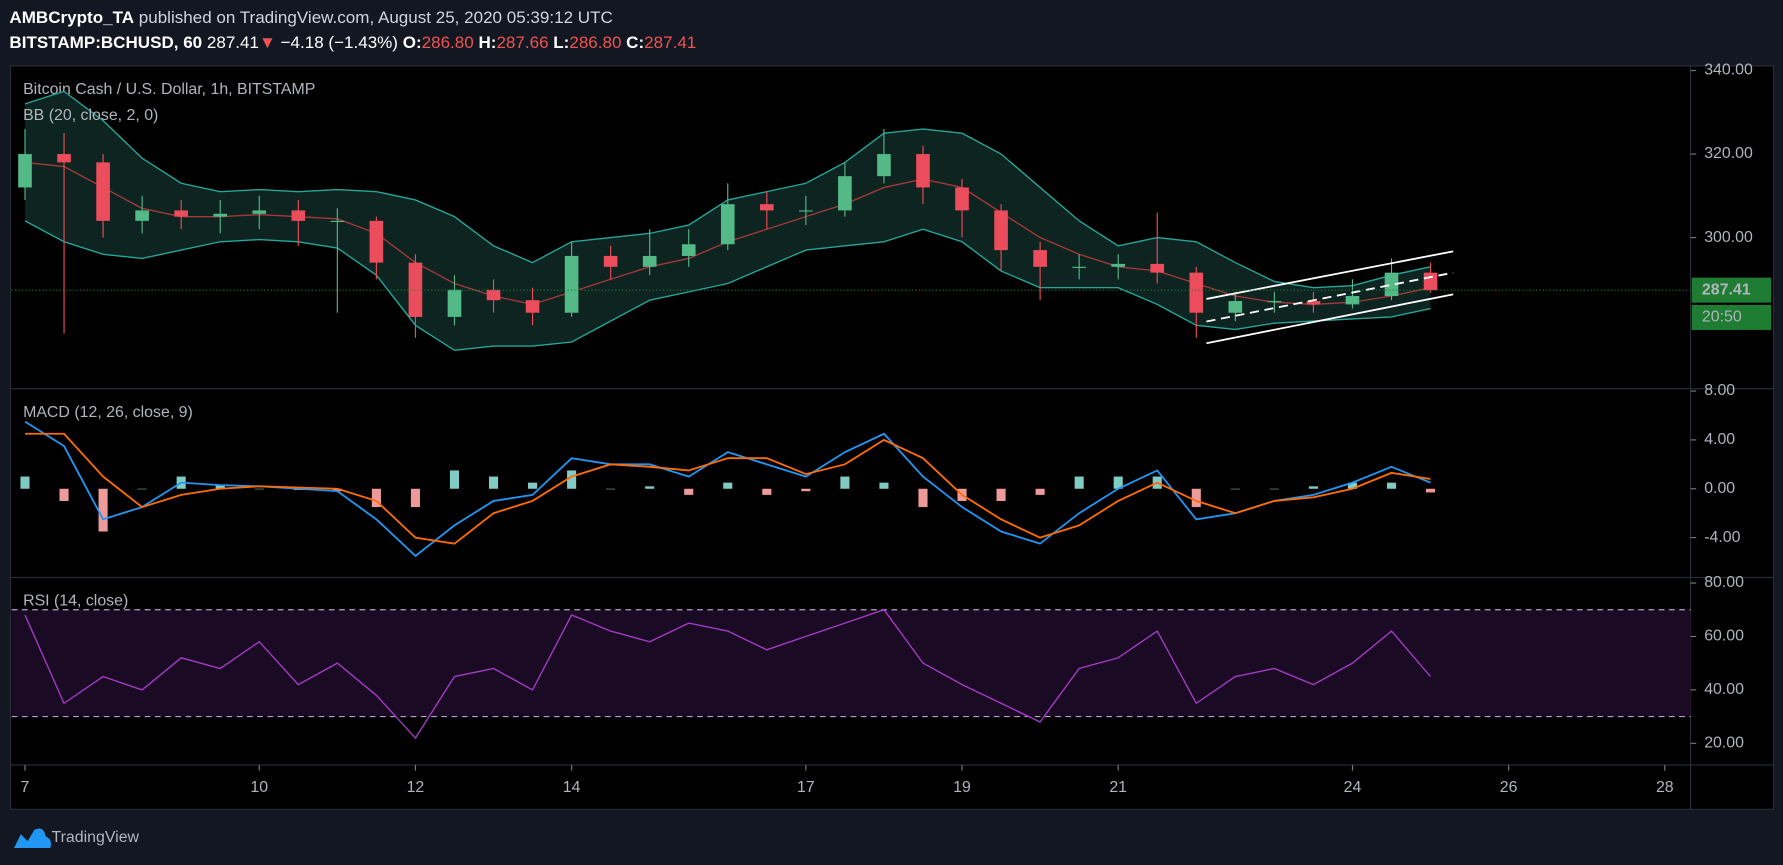  Describe the element at coordinates (522, 42) in the screenshot. I see `ohlc-value: 287.66` at that location.